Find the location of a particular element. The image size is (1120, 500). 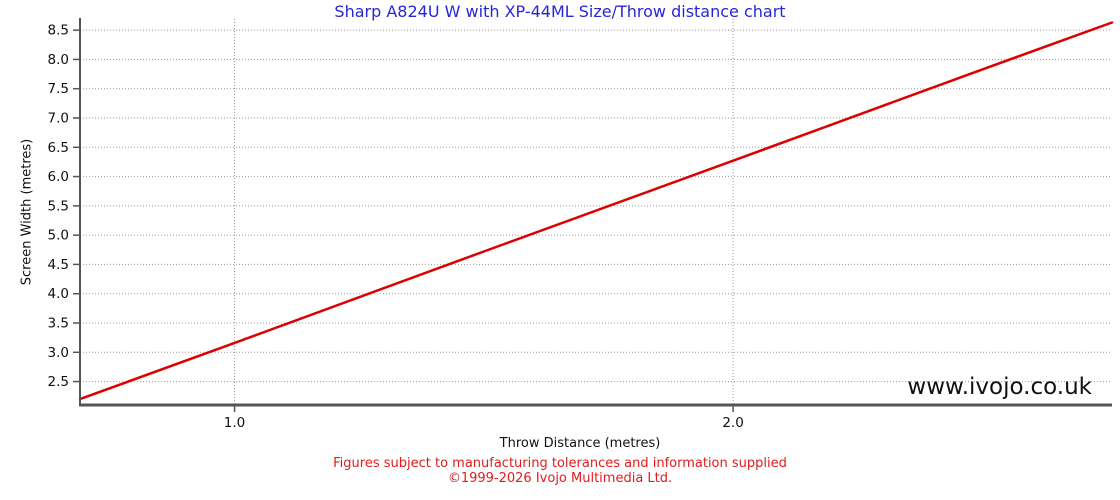

x-tick-label: 2.0 is located at coordinates (732, 423).